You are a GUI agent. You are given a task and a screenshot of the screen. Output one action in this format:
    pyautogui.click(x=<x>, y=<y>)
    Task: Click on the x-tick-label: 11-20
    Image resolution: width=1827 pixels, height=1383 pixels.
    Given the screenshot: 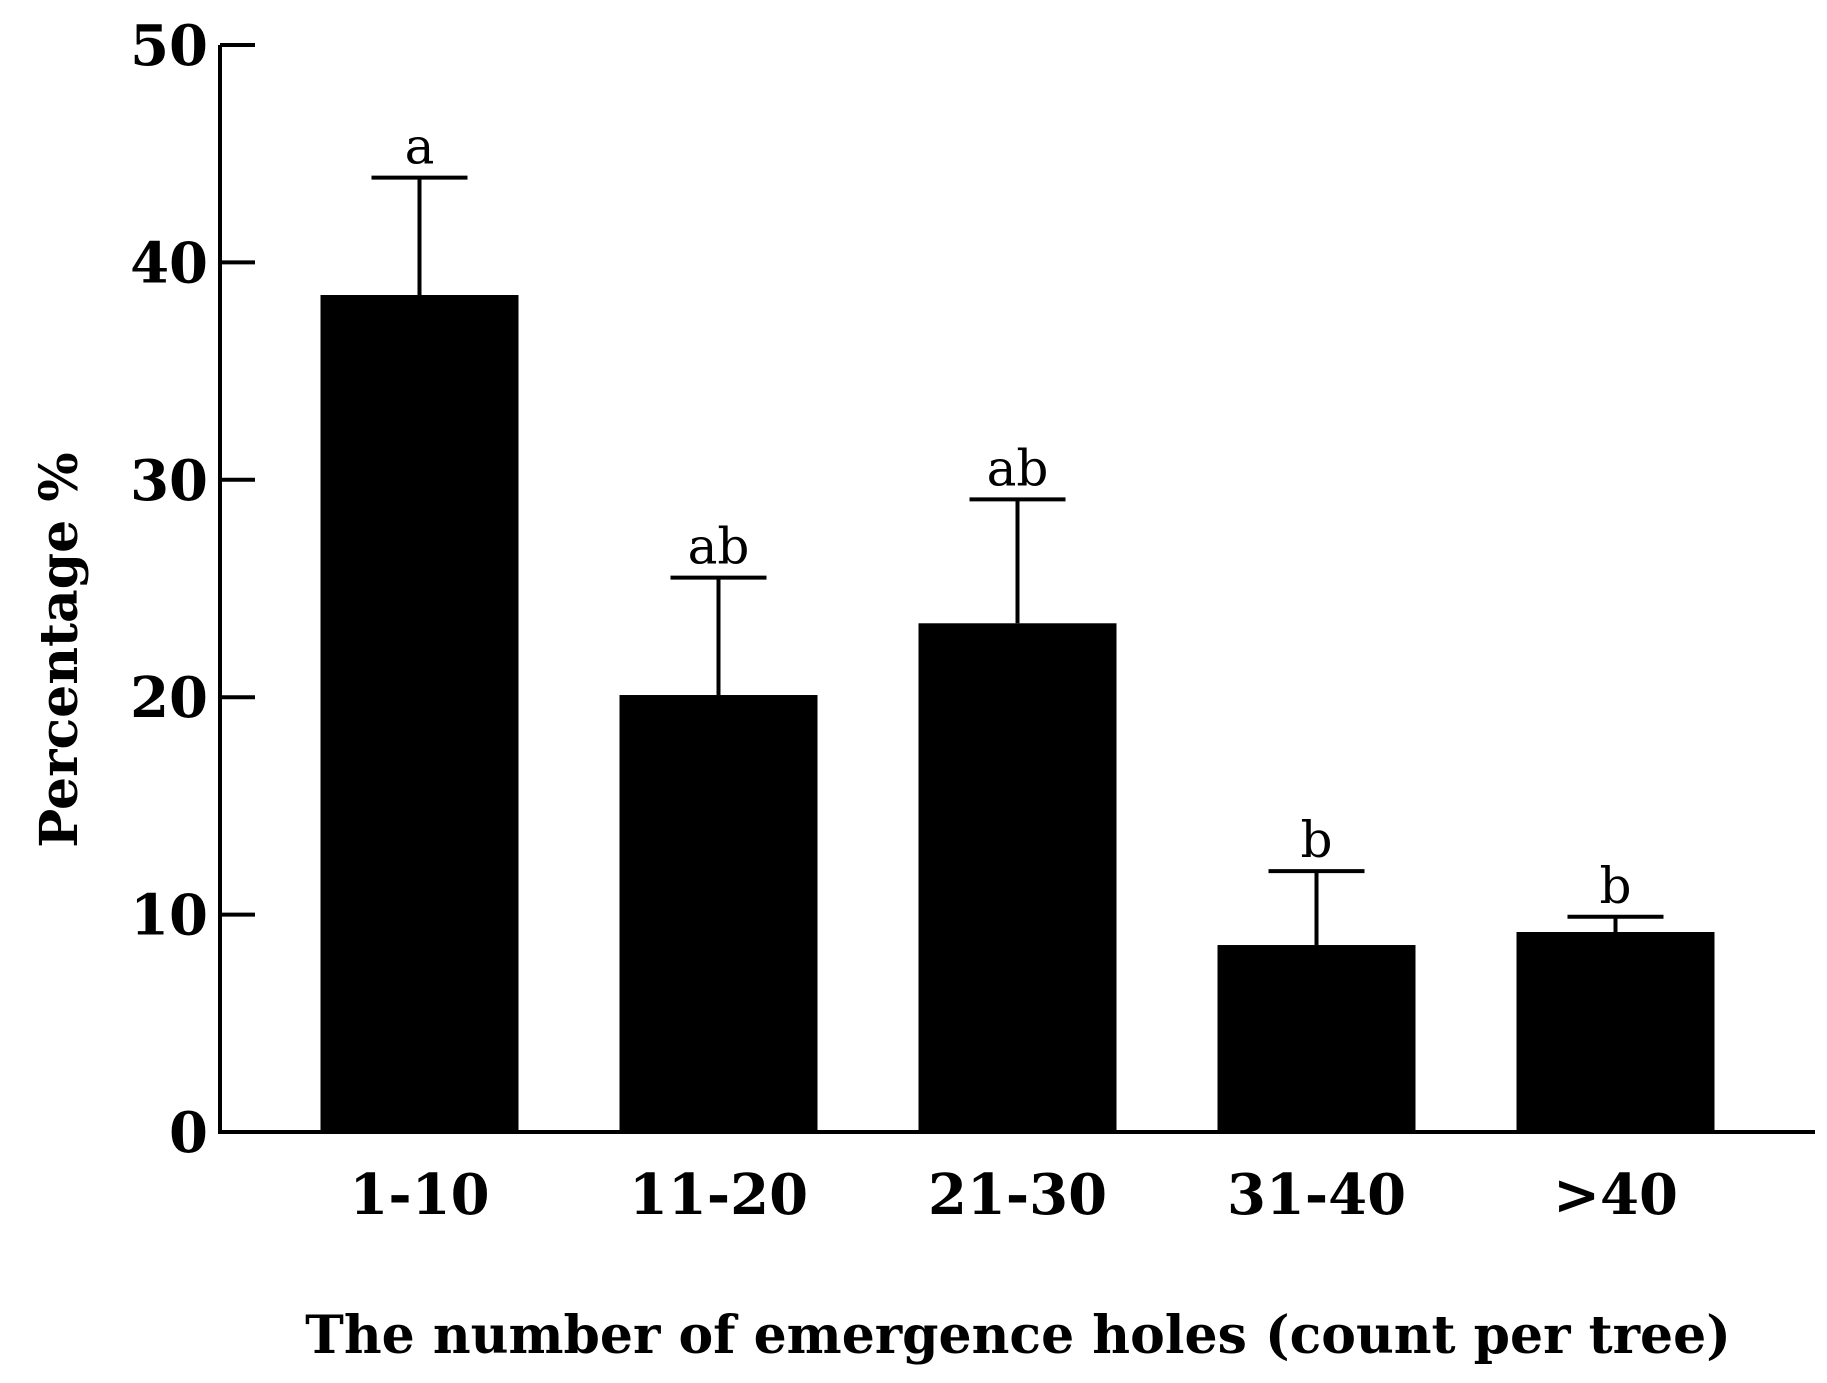 What is the action you would take?
    pyautogui.click(x=718, y=1195)
    